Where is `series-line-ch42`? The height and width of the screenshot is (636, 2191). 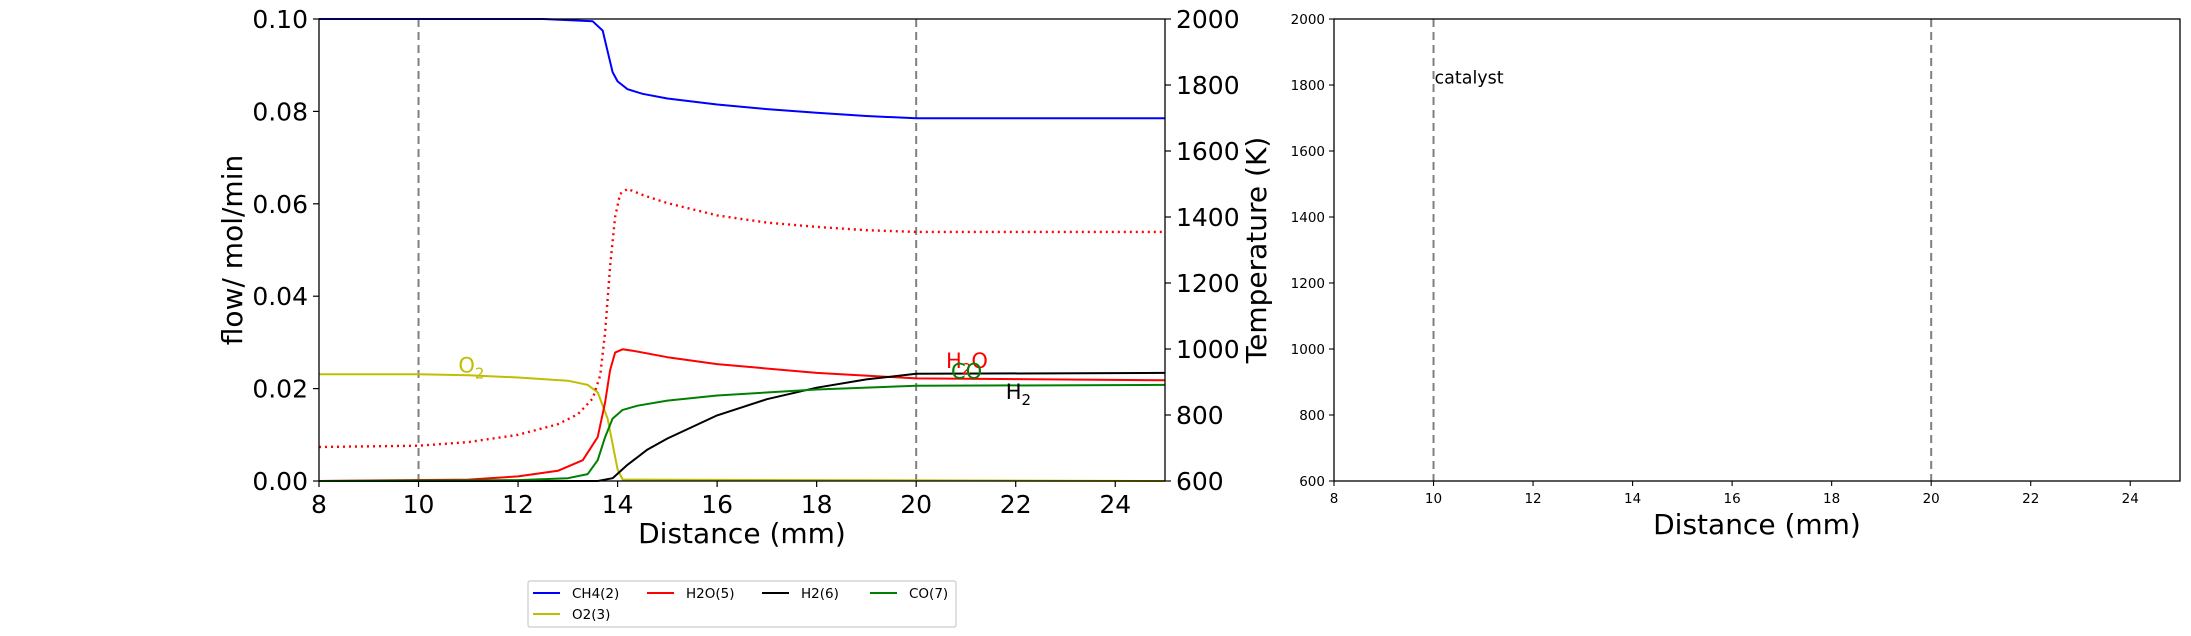
series-line-ch42 is located at coordinates (742, 69).